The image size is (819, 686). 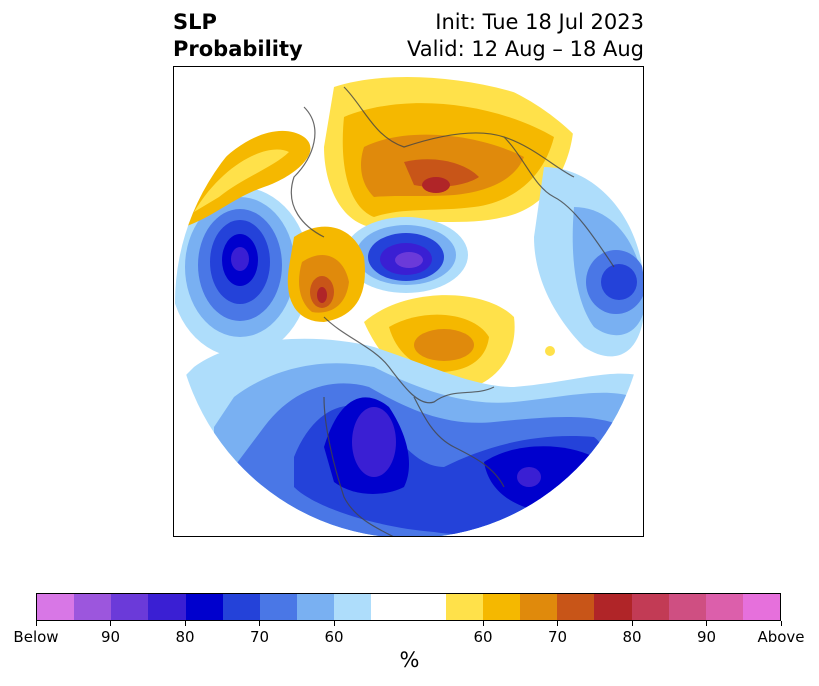 I want to click on arctic-above-anomaly, so click(x=449, y=153).